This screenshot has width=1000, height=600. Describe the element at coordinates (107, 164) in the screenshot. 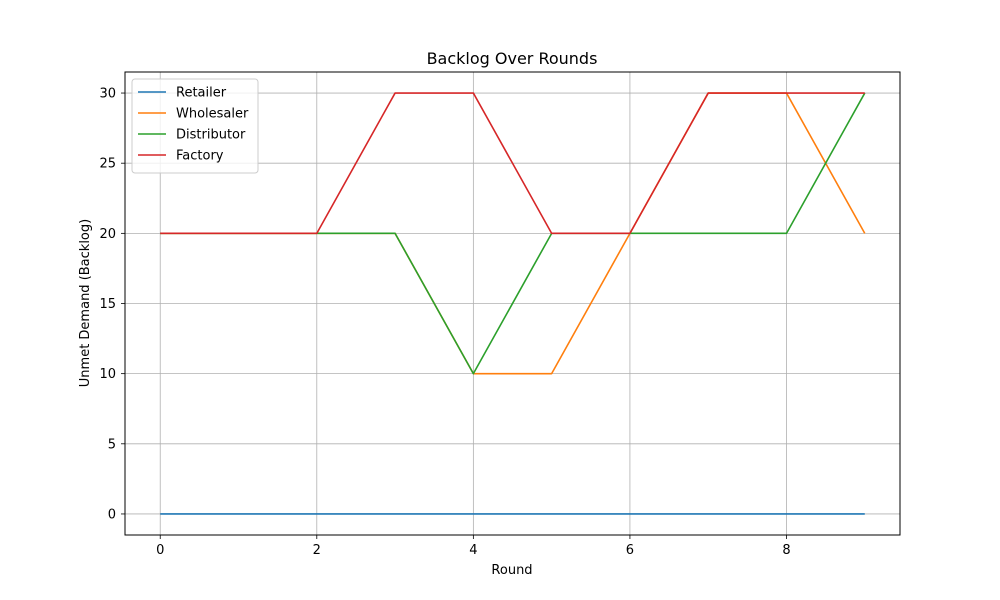

I see `y-tick-label: 25` at that location.